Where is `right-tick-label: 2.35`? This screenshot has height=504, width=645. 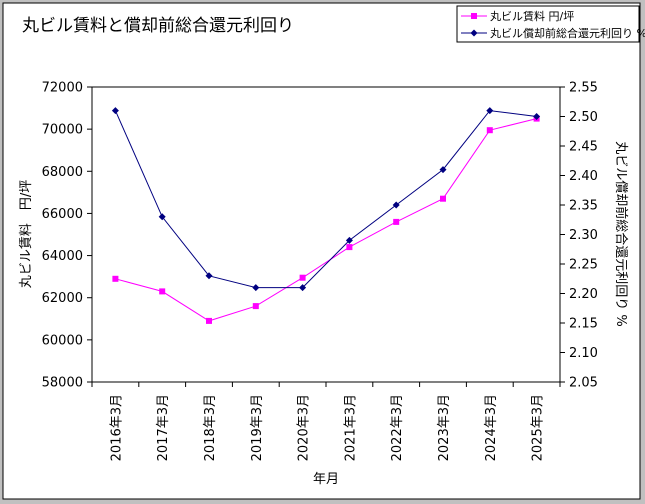
right-tick-label: 2.35 is located at coordinates (583, 206).